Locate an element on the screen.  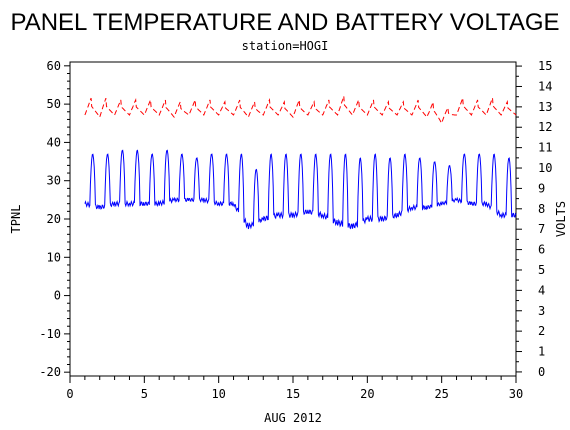
y-left-tick-label: 10 is located at coordinates (54, 257).